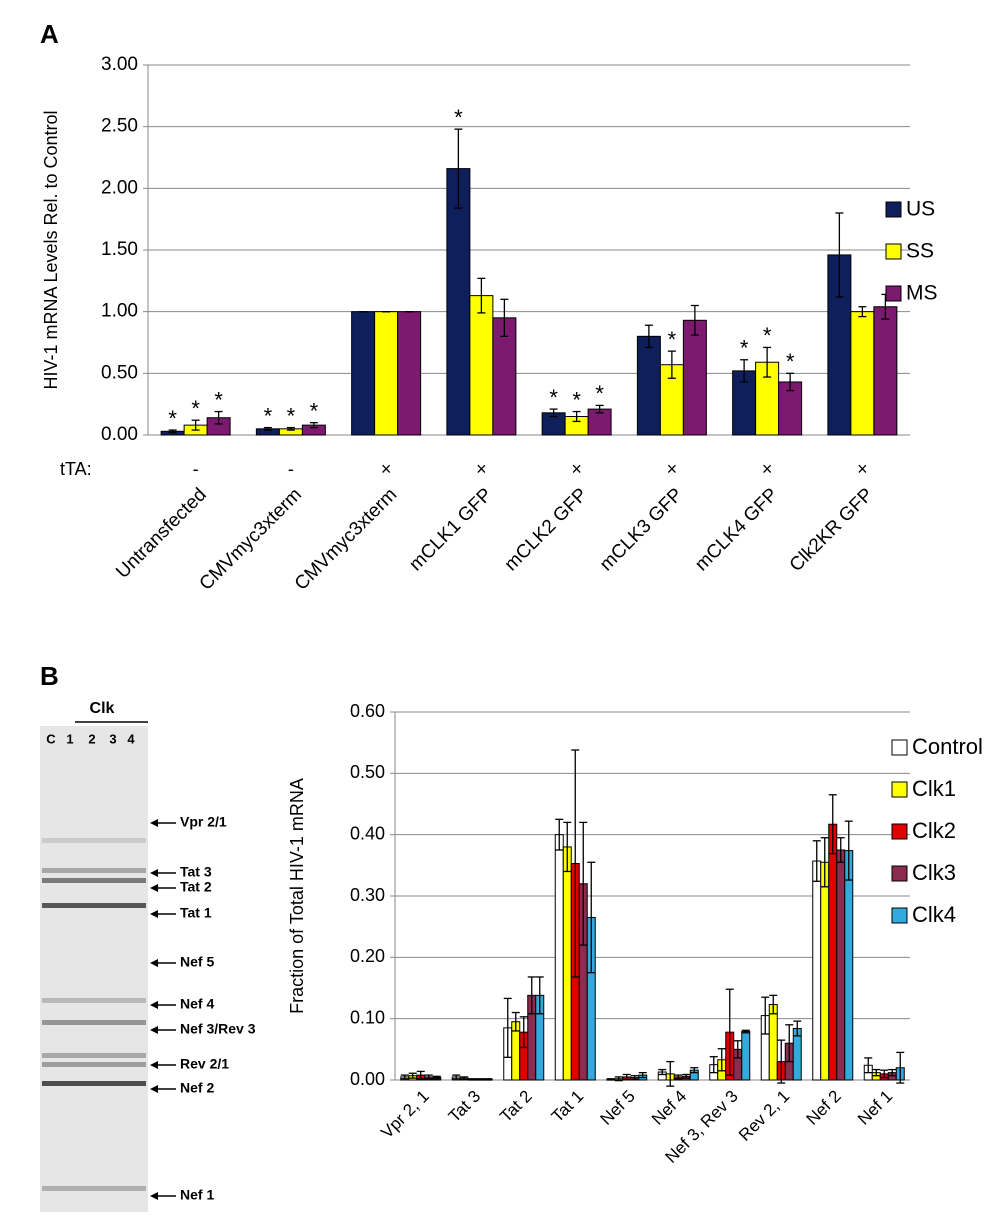 The width and height of the screenshot is (1004, 1231). What do you see at coordinates (196, 887) in the screenshot?
I see `gel-band-label: Tat 2` at bounding box center [196, 887].